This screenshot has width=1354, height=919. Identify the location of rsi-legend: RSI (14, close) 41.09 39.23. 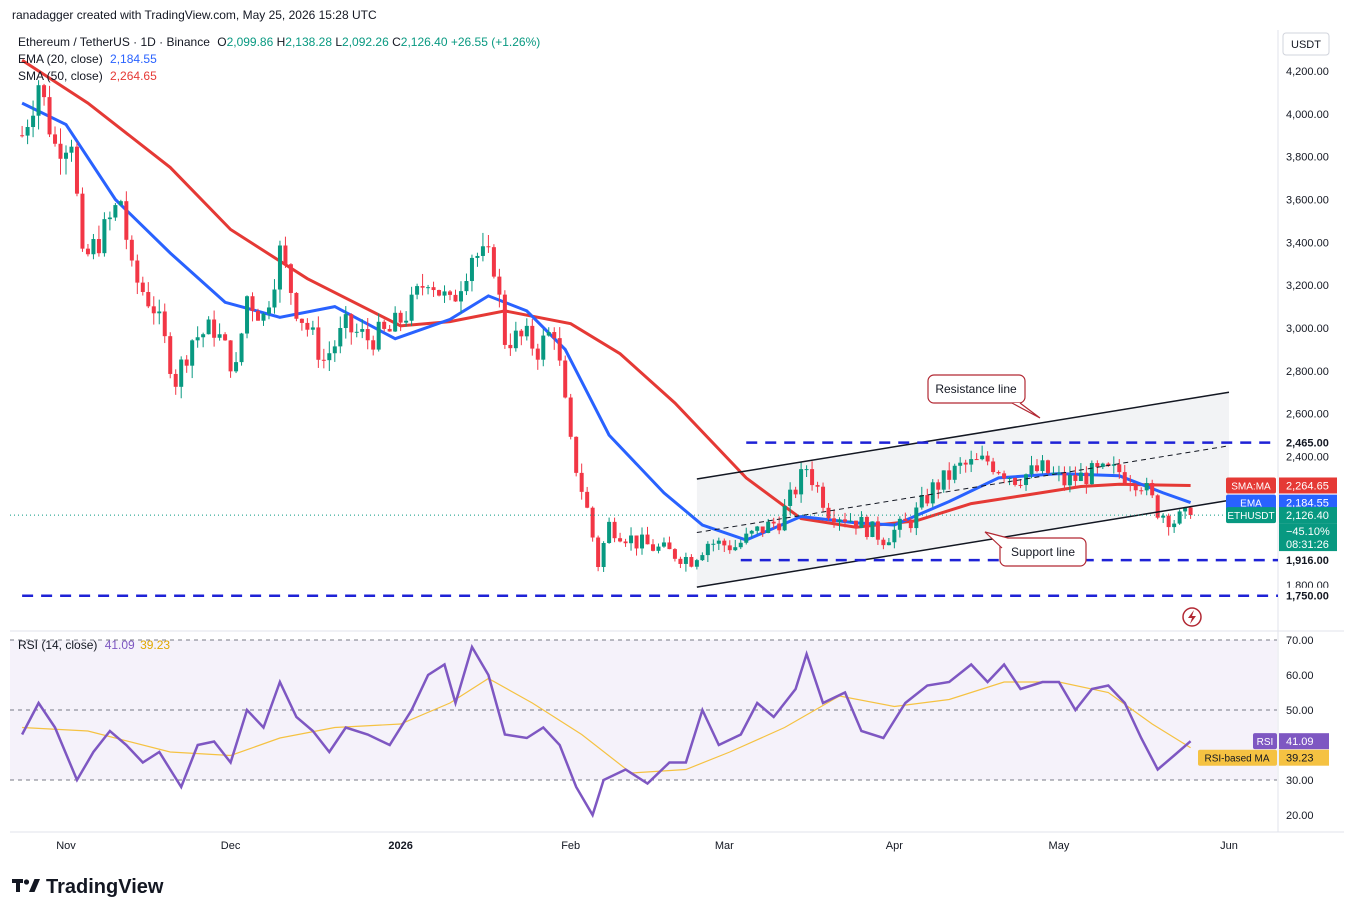
(94, 645).